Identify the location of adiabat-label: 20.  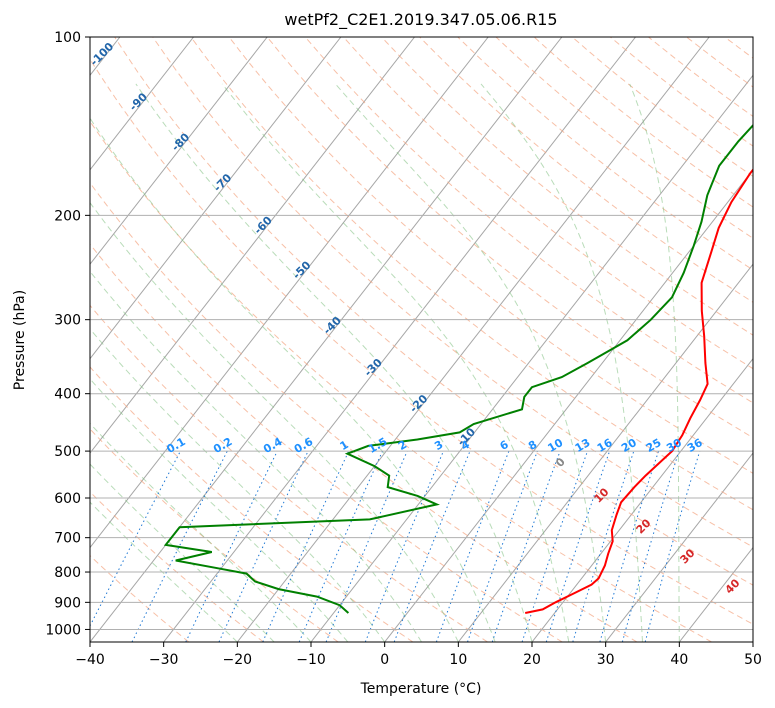
(644, 526).